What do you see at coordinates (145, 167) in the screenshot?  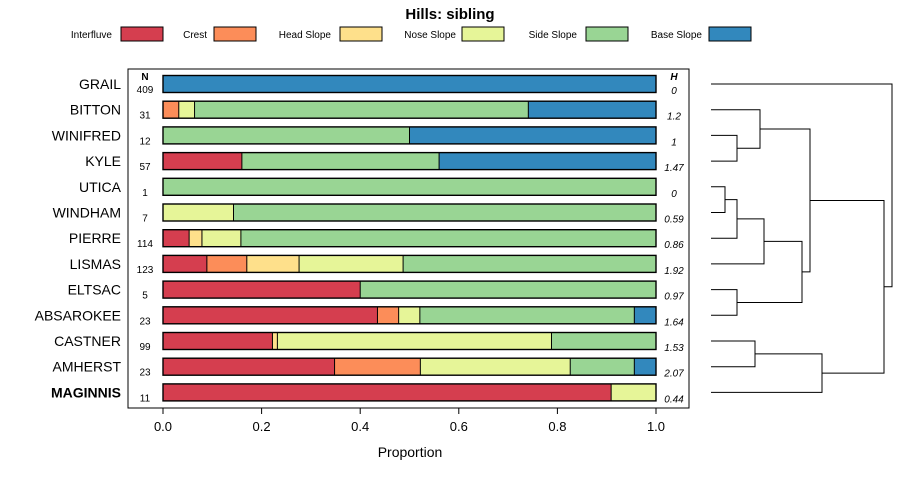 I see `n-value: 57` at bounding box center [145, 167].